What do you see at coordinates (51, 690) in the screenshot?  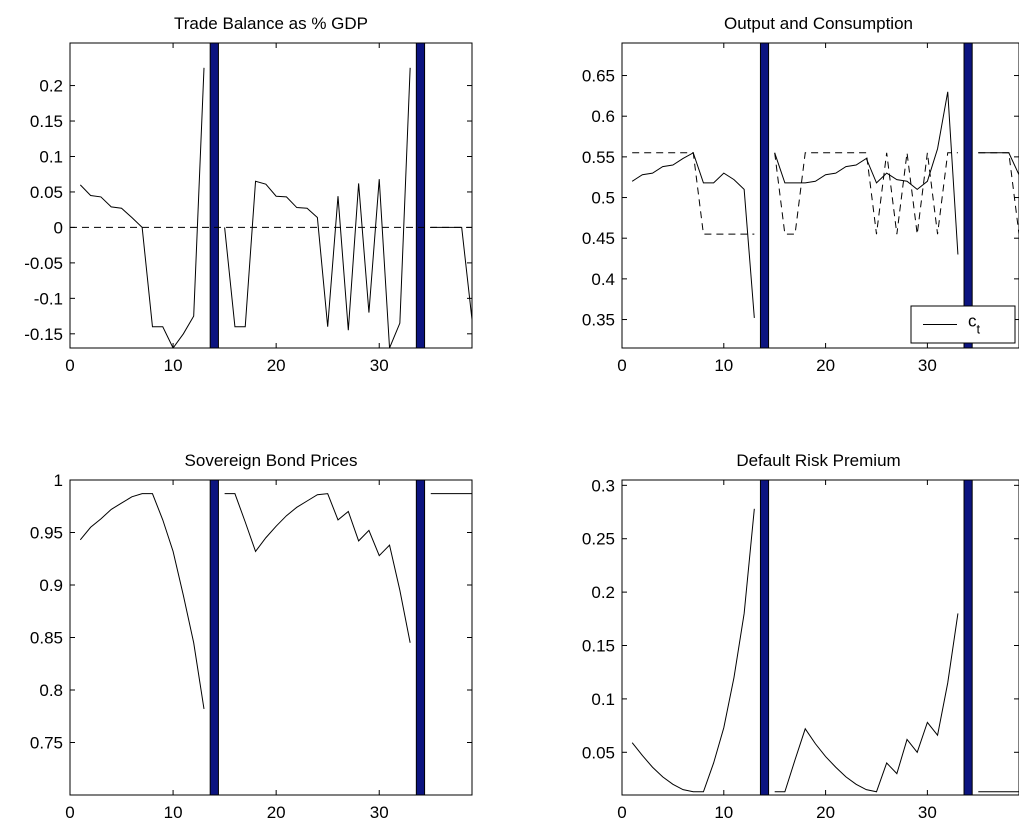 I see `bond-prices-ytick-label-1: 0.8` at bounding box center [51, 690].